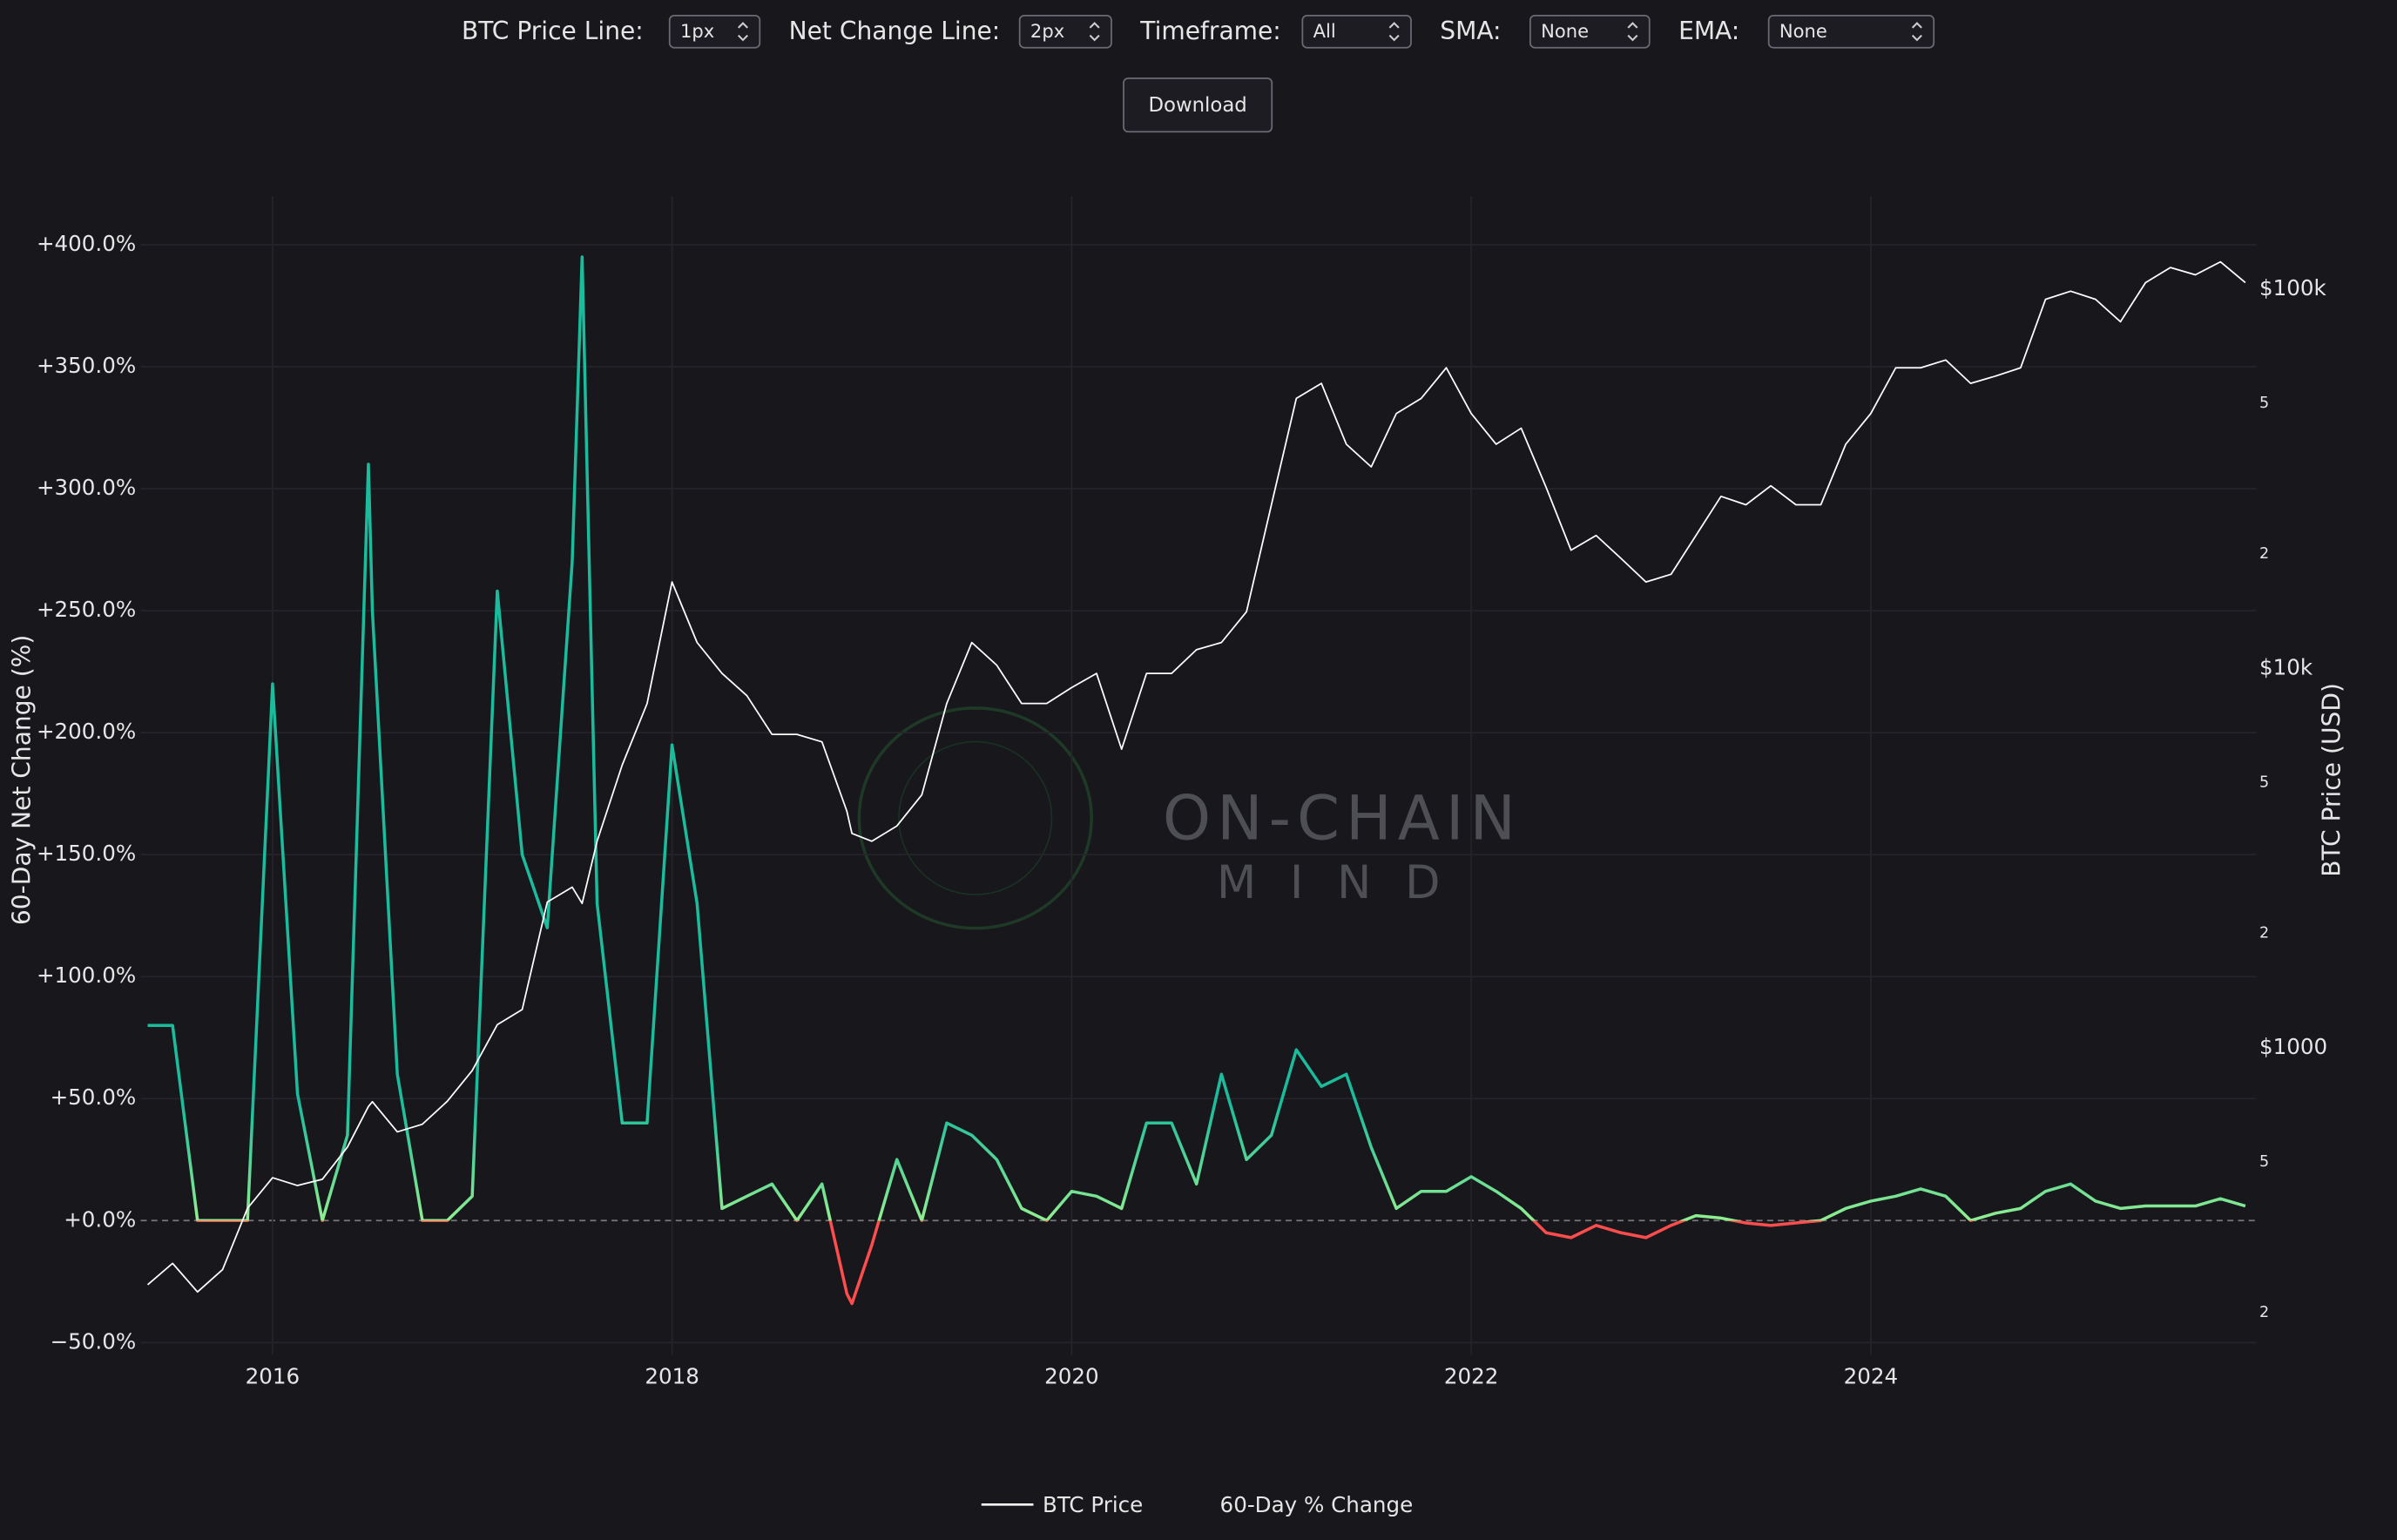 The image size is (2397, 1540). I want to click on y-tick-label: −50.0%, so click(94, 1341).